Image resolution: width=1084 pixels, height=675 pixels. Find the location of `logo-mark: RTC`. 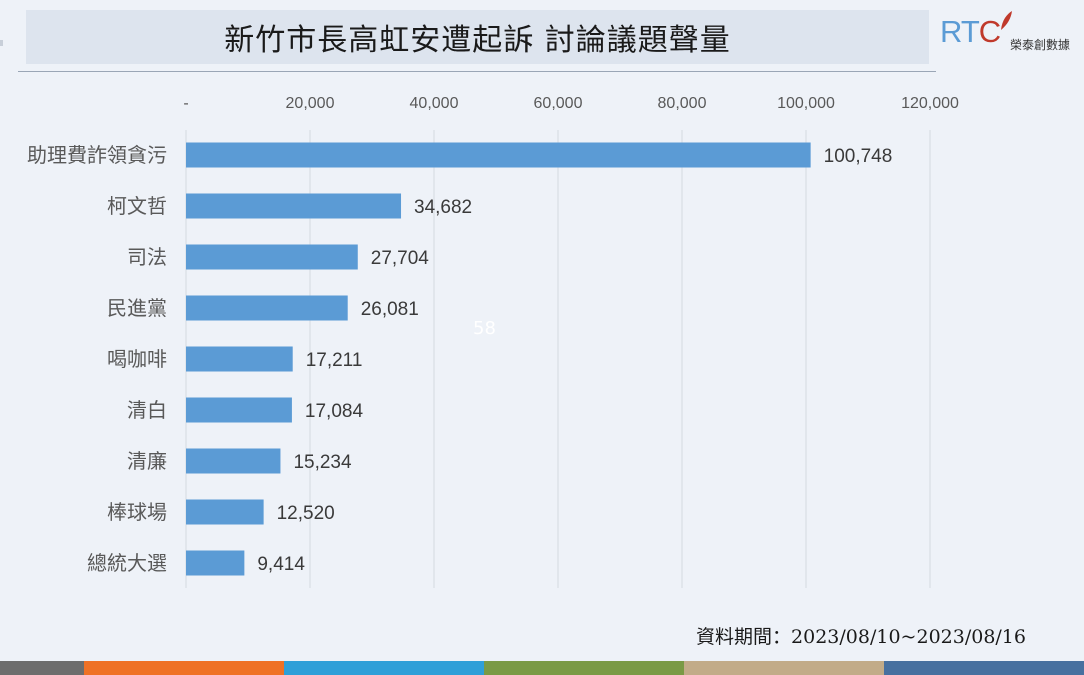

logo-mark: RTC is located at coordinates (970, 32).